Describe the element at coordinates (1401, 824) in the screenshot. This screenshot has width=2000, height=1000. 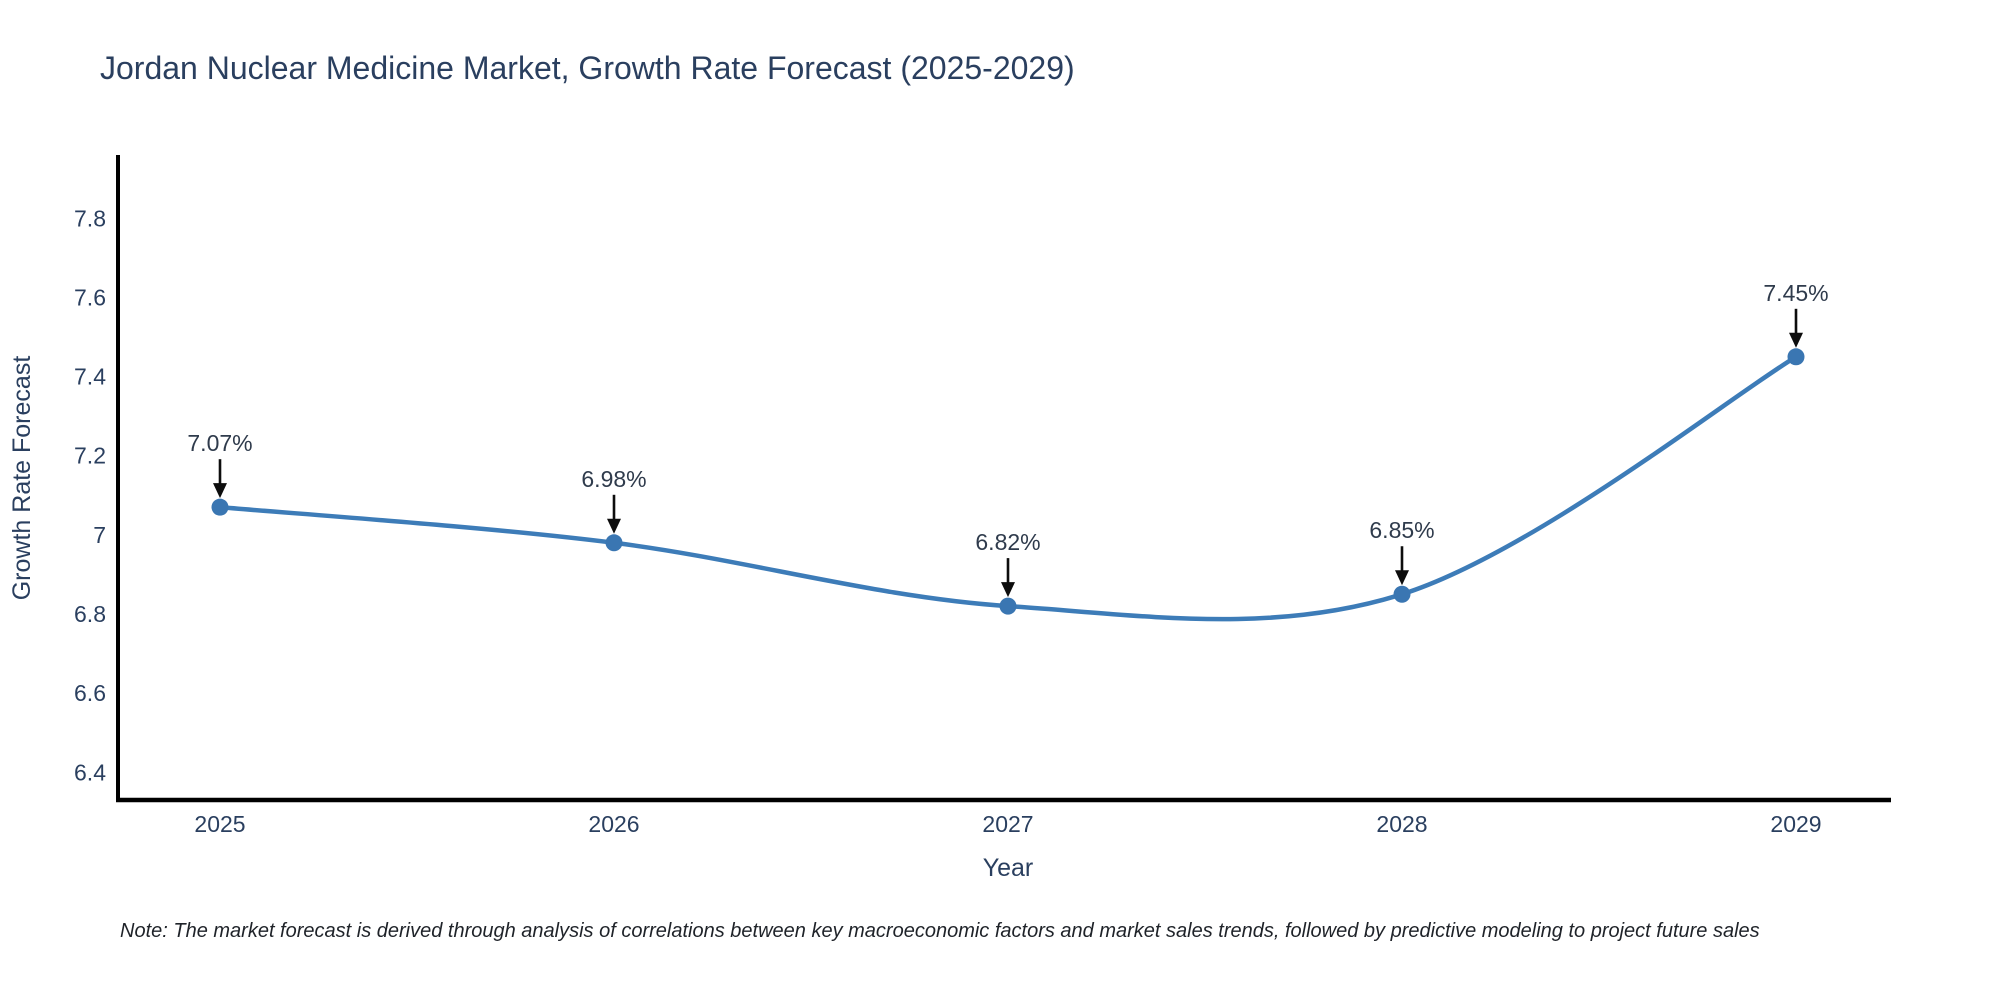
I see `x-tick-label: 2028` at that location.